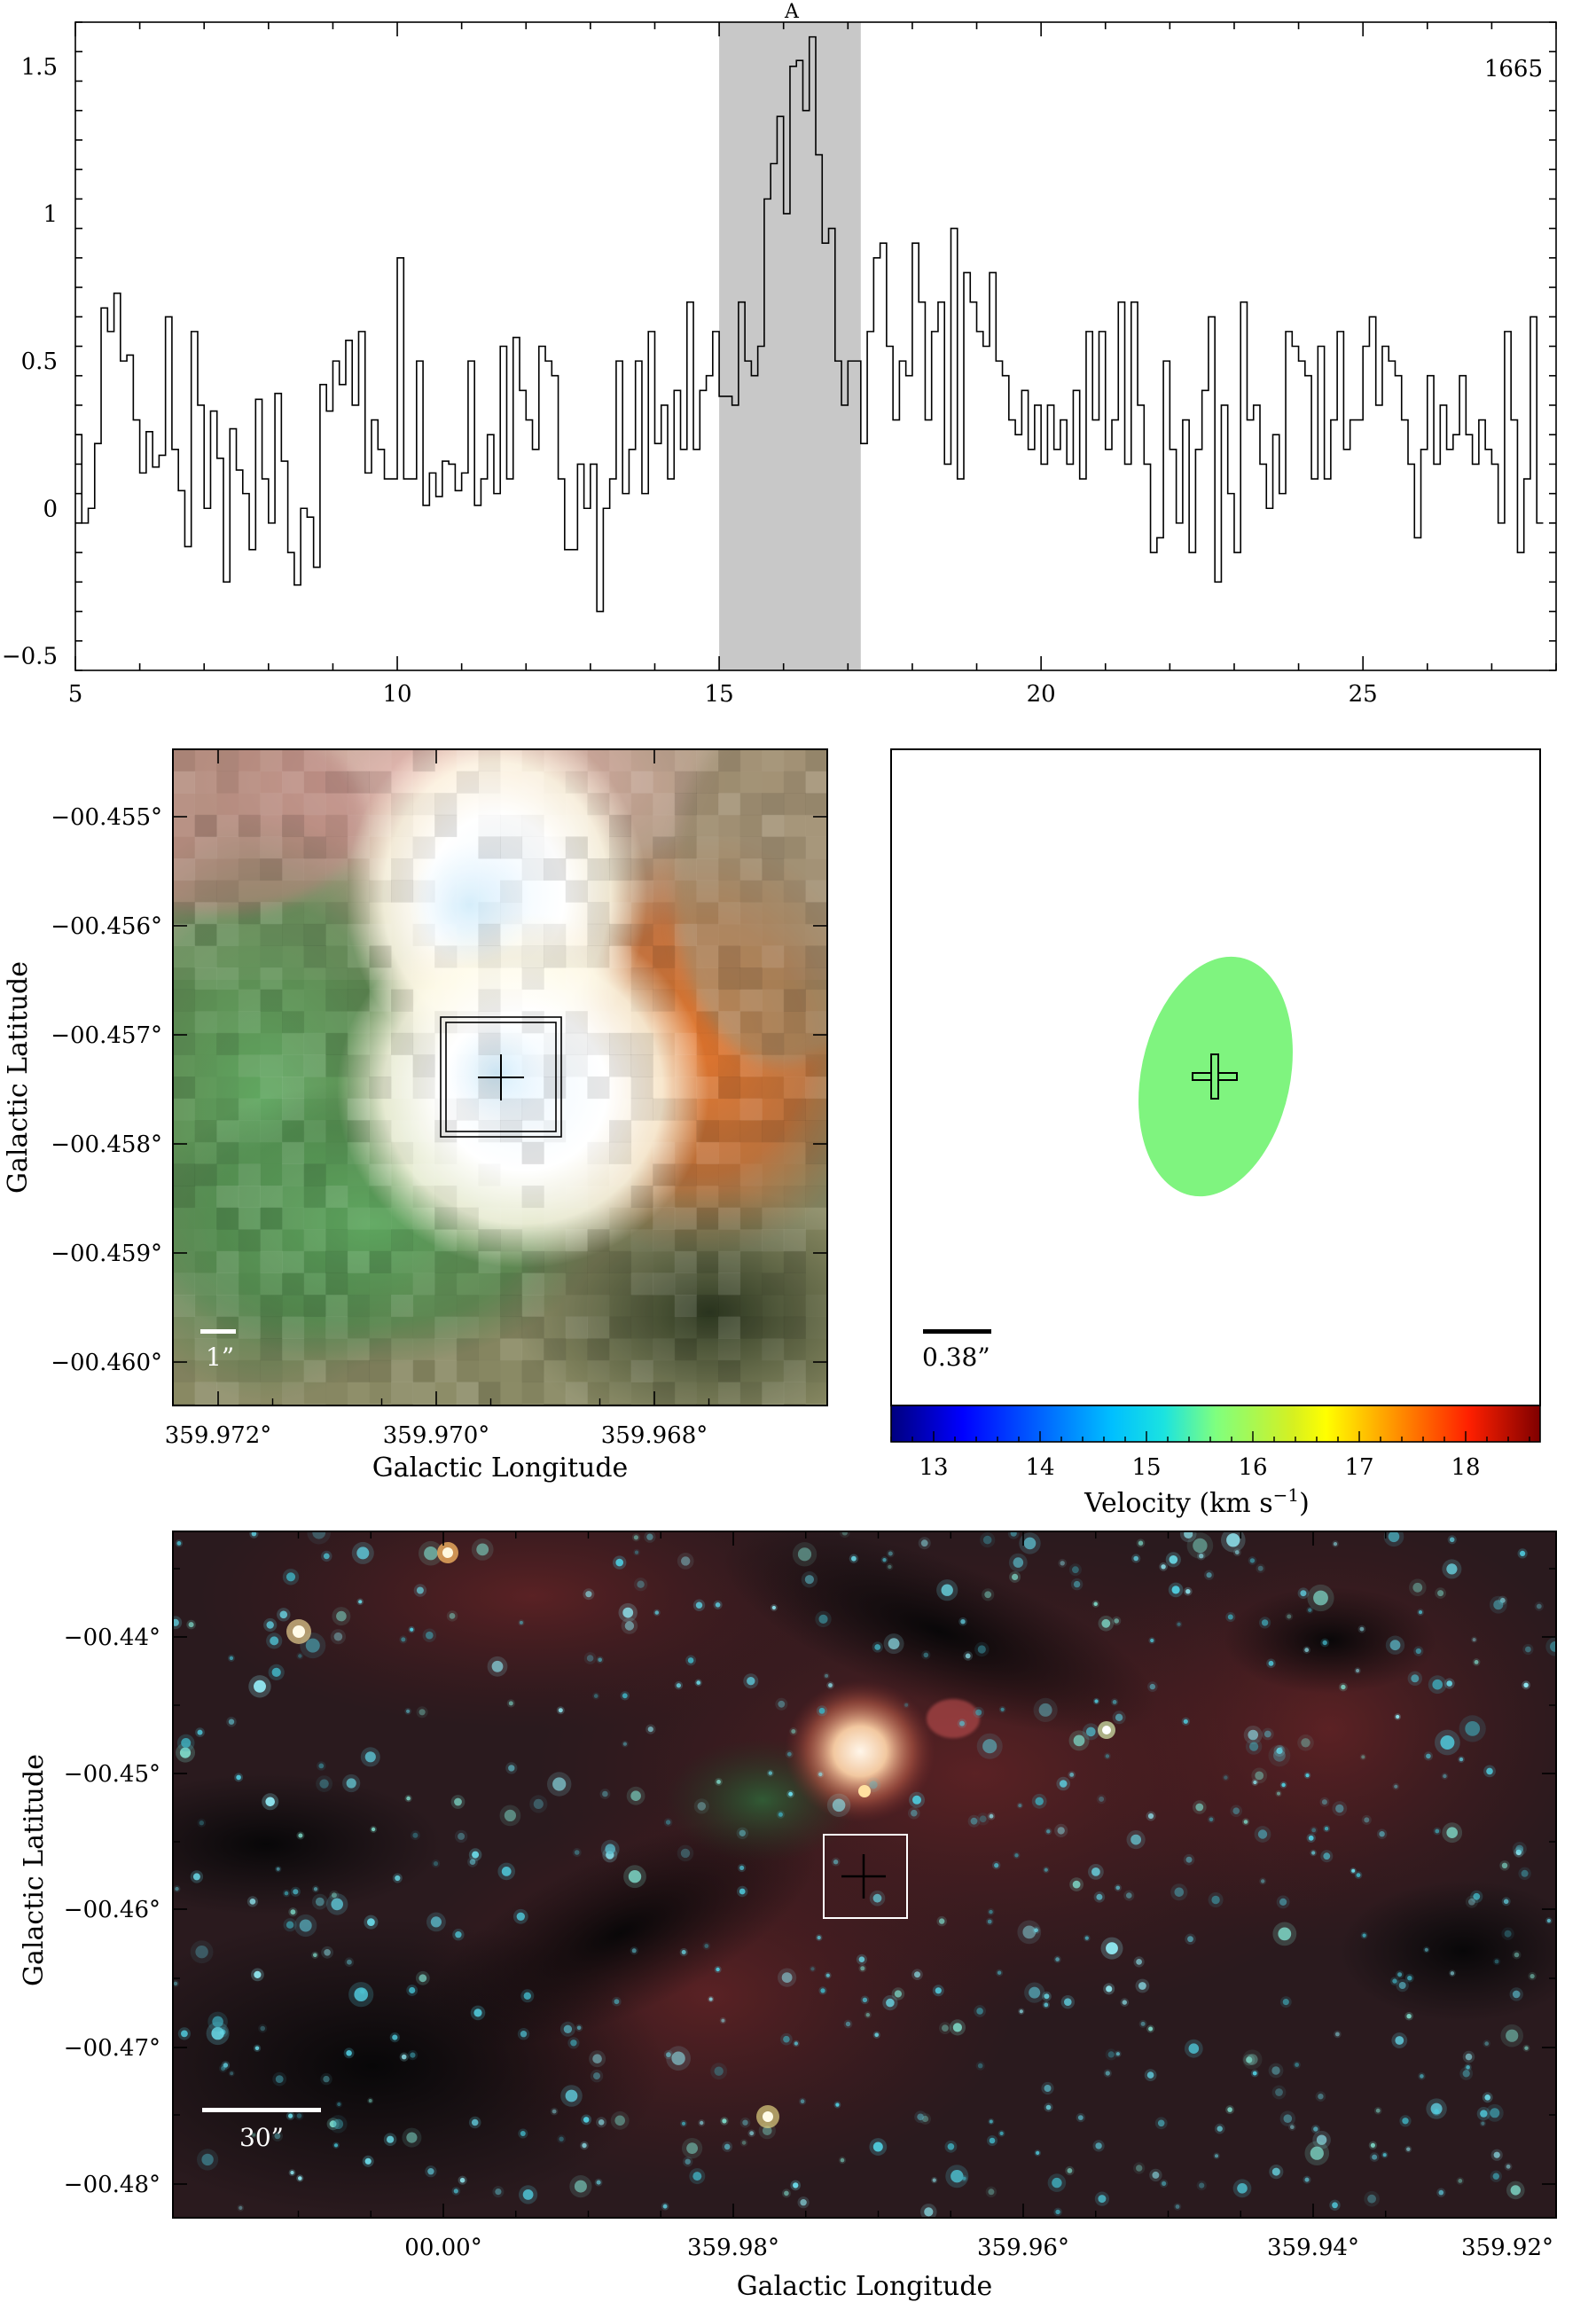  Describe the element at coordinates (1507, 2248) in the screenshot. I see `x-tick-label: 359.92°` at that location.